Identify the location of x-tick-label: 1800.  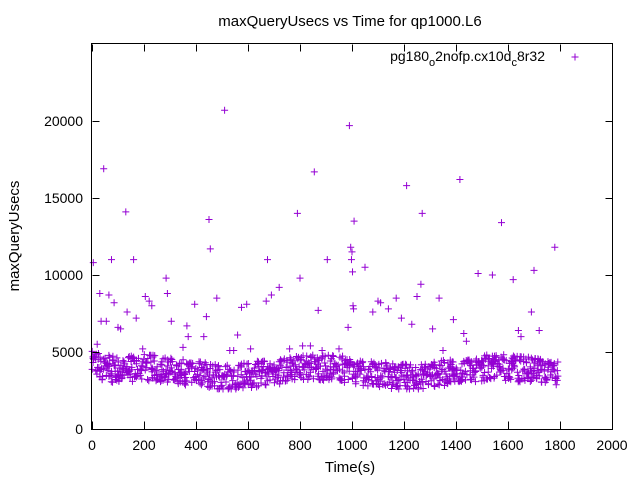
(559, 445).